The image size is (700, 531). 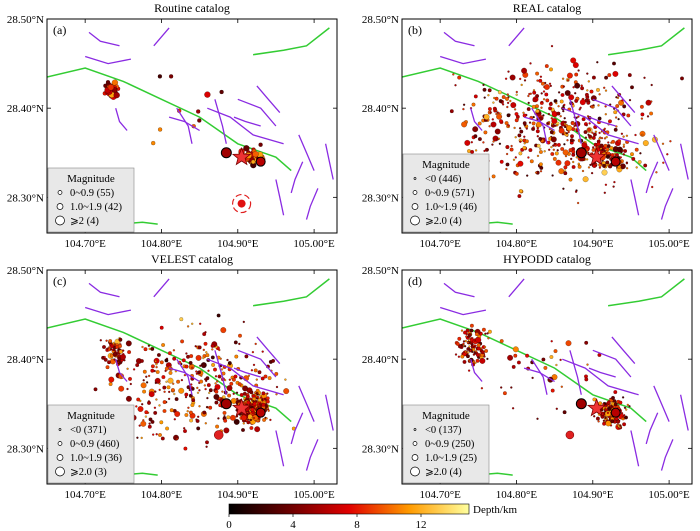 I want to click on large-event-marker, so click(x=615, y=161).